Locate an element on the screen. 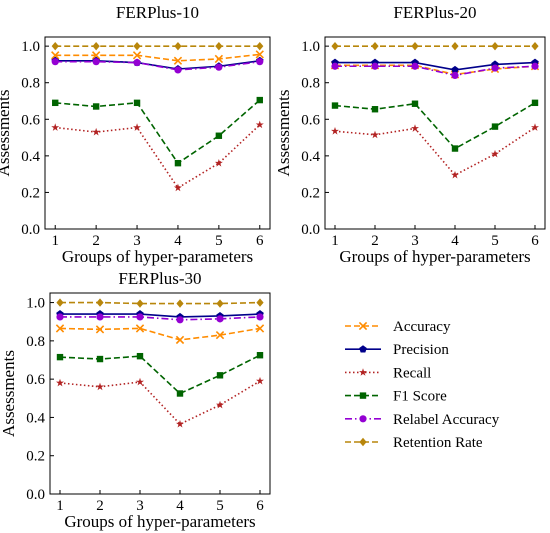 The width and height of the screenshot is (550, 533). x-tick-label: 1 is located at coordinates (335, 241).